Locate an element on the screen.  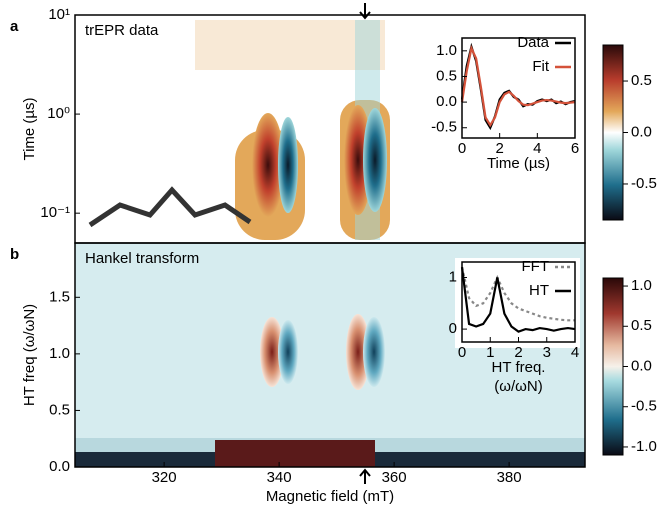
x-tick-label: 6 is located at coordinates (575, 148).